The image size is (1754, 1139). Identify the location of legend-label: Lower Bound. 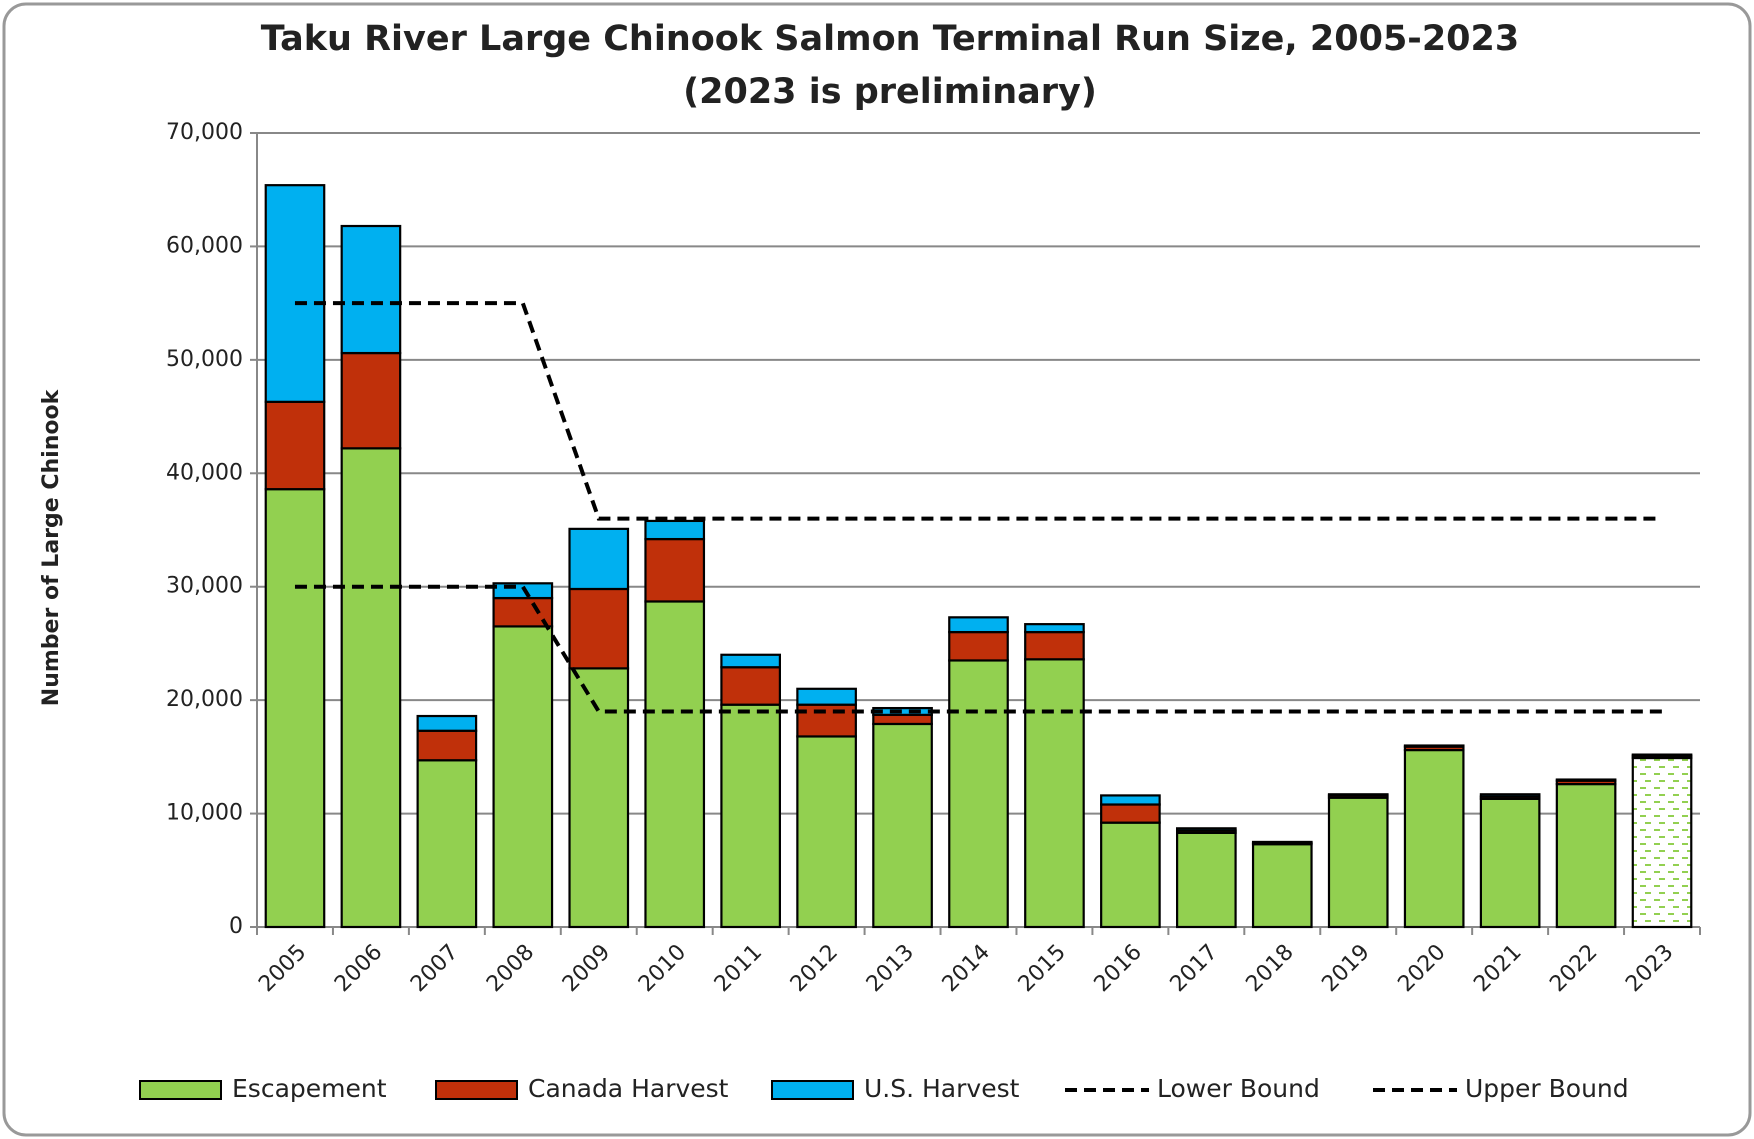
(1238, 1088).